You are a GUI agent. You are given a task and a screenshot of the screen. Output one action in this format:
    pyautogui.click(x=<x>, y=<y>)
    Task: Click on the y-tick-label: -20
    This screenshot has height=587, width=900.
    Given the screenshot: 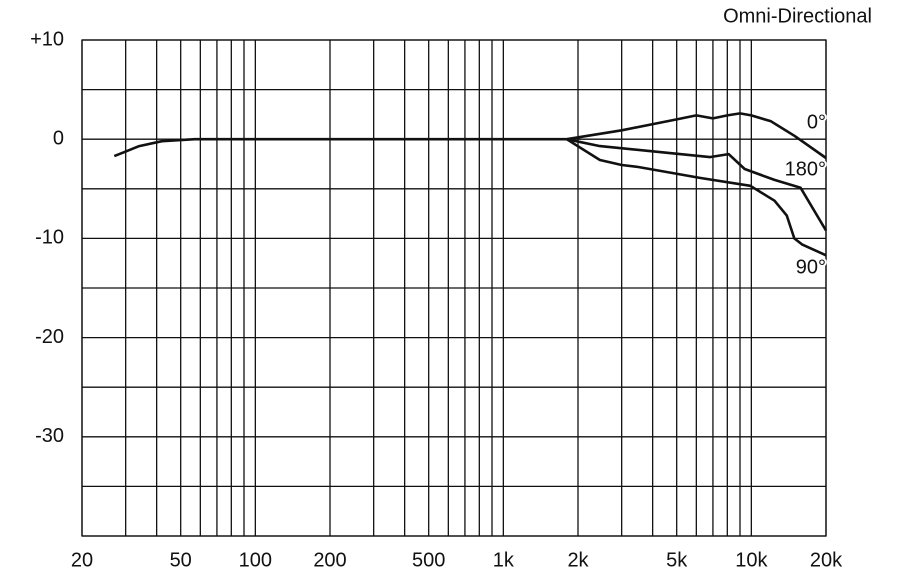 What is the action you would take?
    pyautogui.click(x=49, y=337)
    